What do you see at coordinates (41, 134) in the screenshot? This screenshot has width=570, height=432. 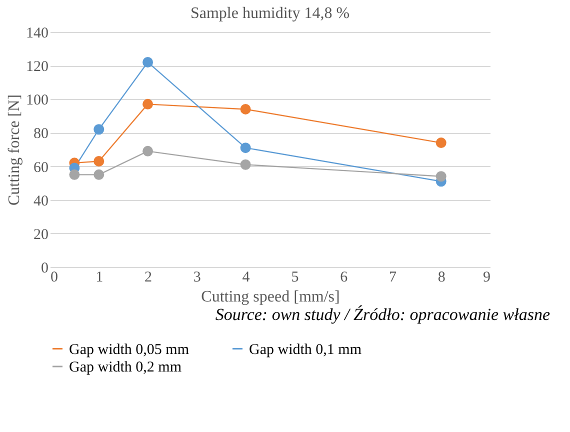 I see `y-tick-label: 80` at bounding box center [41, 134].